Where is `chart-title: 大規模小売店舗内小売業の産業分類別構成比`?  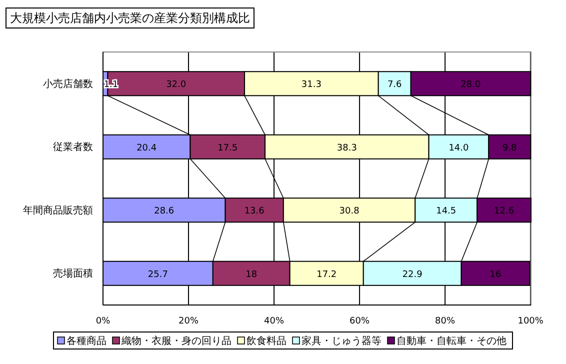 chart-title: 大規模小売店舗内小売業の産業分類別構成比 is located at coordinates (130, 18).